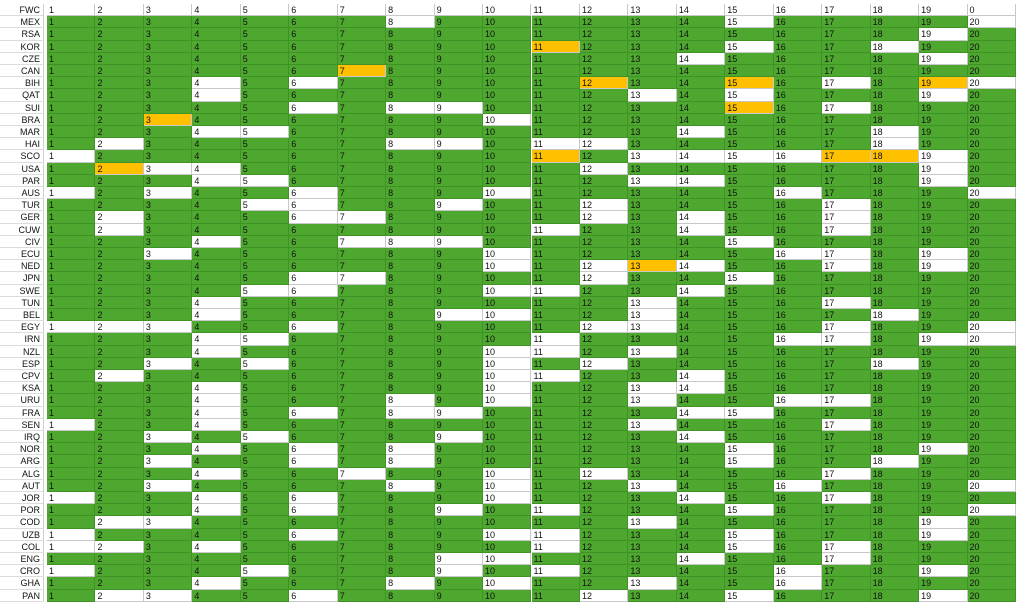 This screenshot has width=1024, height=605. What do you see at coordinates (701, 58) in the screenshot?
I see `cell: 14` at bounding box center [701, 58].